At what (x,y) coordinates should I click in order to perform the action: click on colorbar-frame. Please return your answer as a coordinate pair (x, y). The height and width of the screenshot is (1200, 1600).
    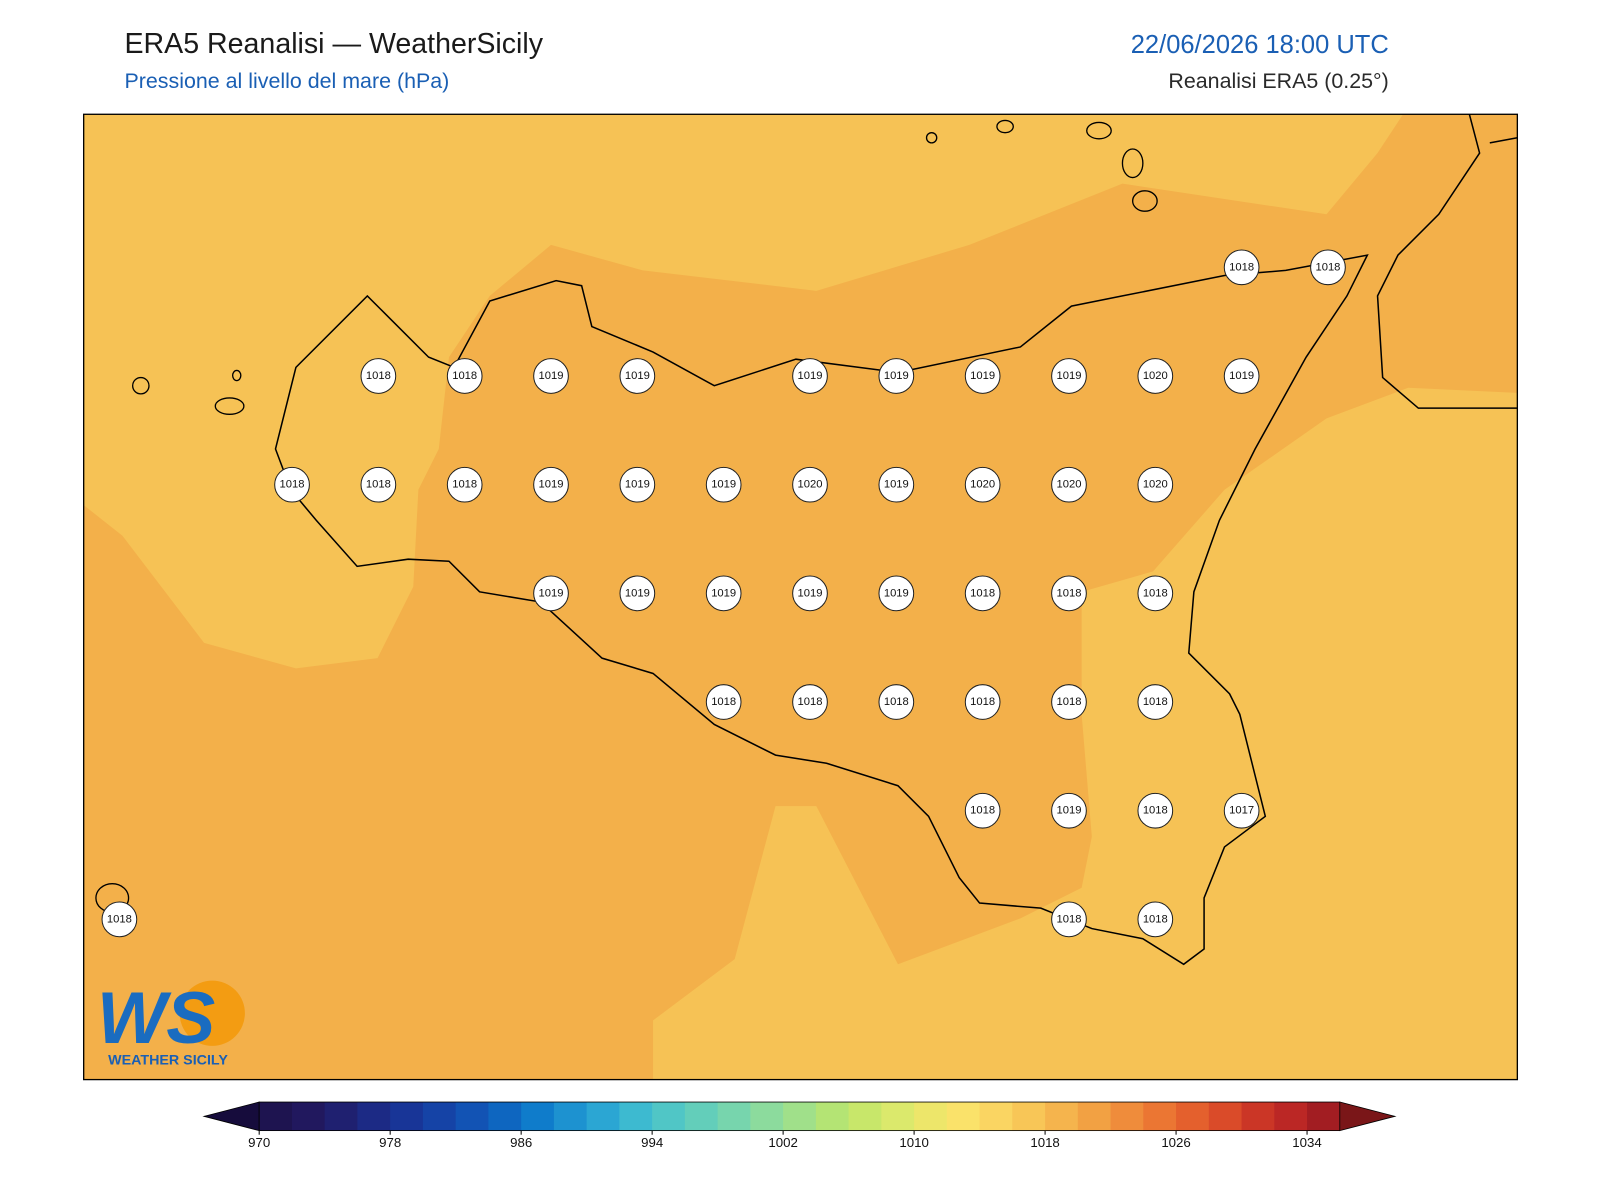
    Looking at the image, I should click on (799, 1116).